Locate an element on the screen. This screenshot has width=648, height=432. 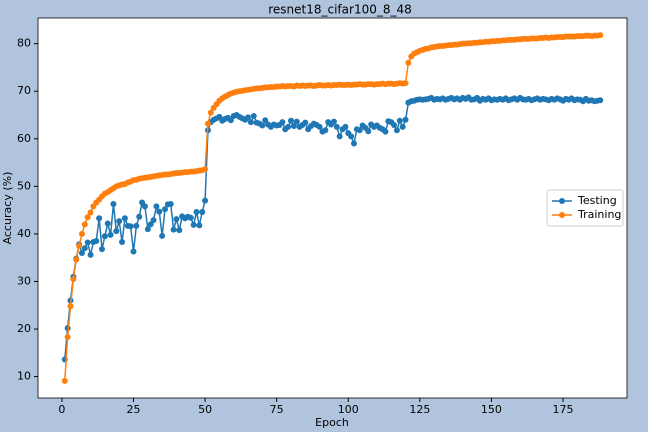
legend-label: Training is located at coordinates (599, 214).